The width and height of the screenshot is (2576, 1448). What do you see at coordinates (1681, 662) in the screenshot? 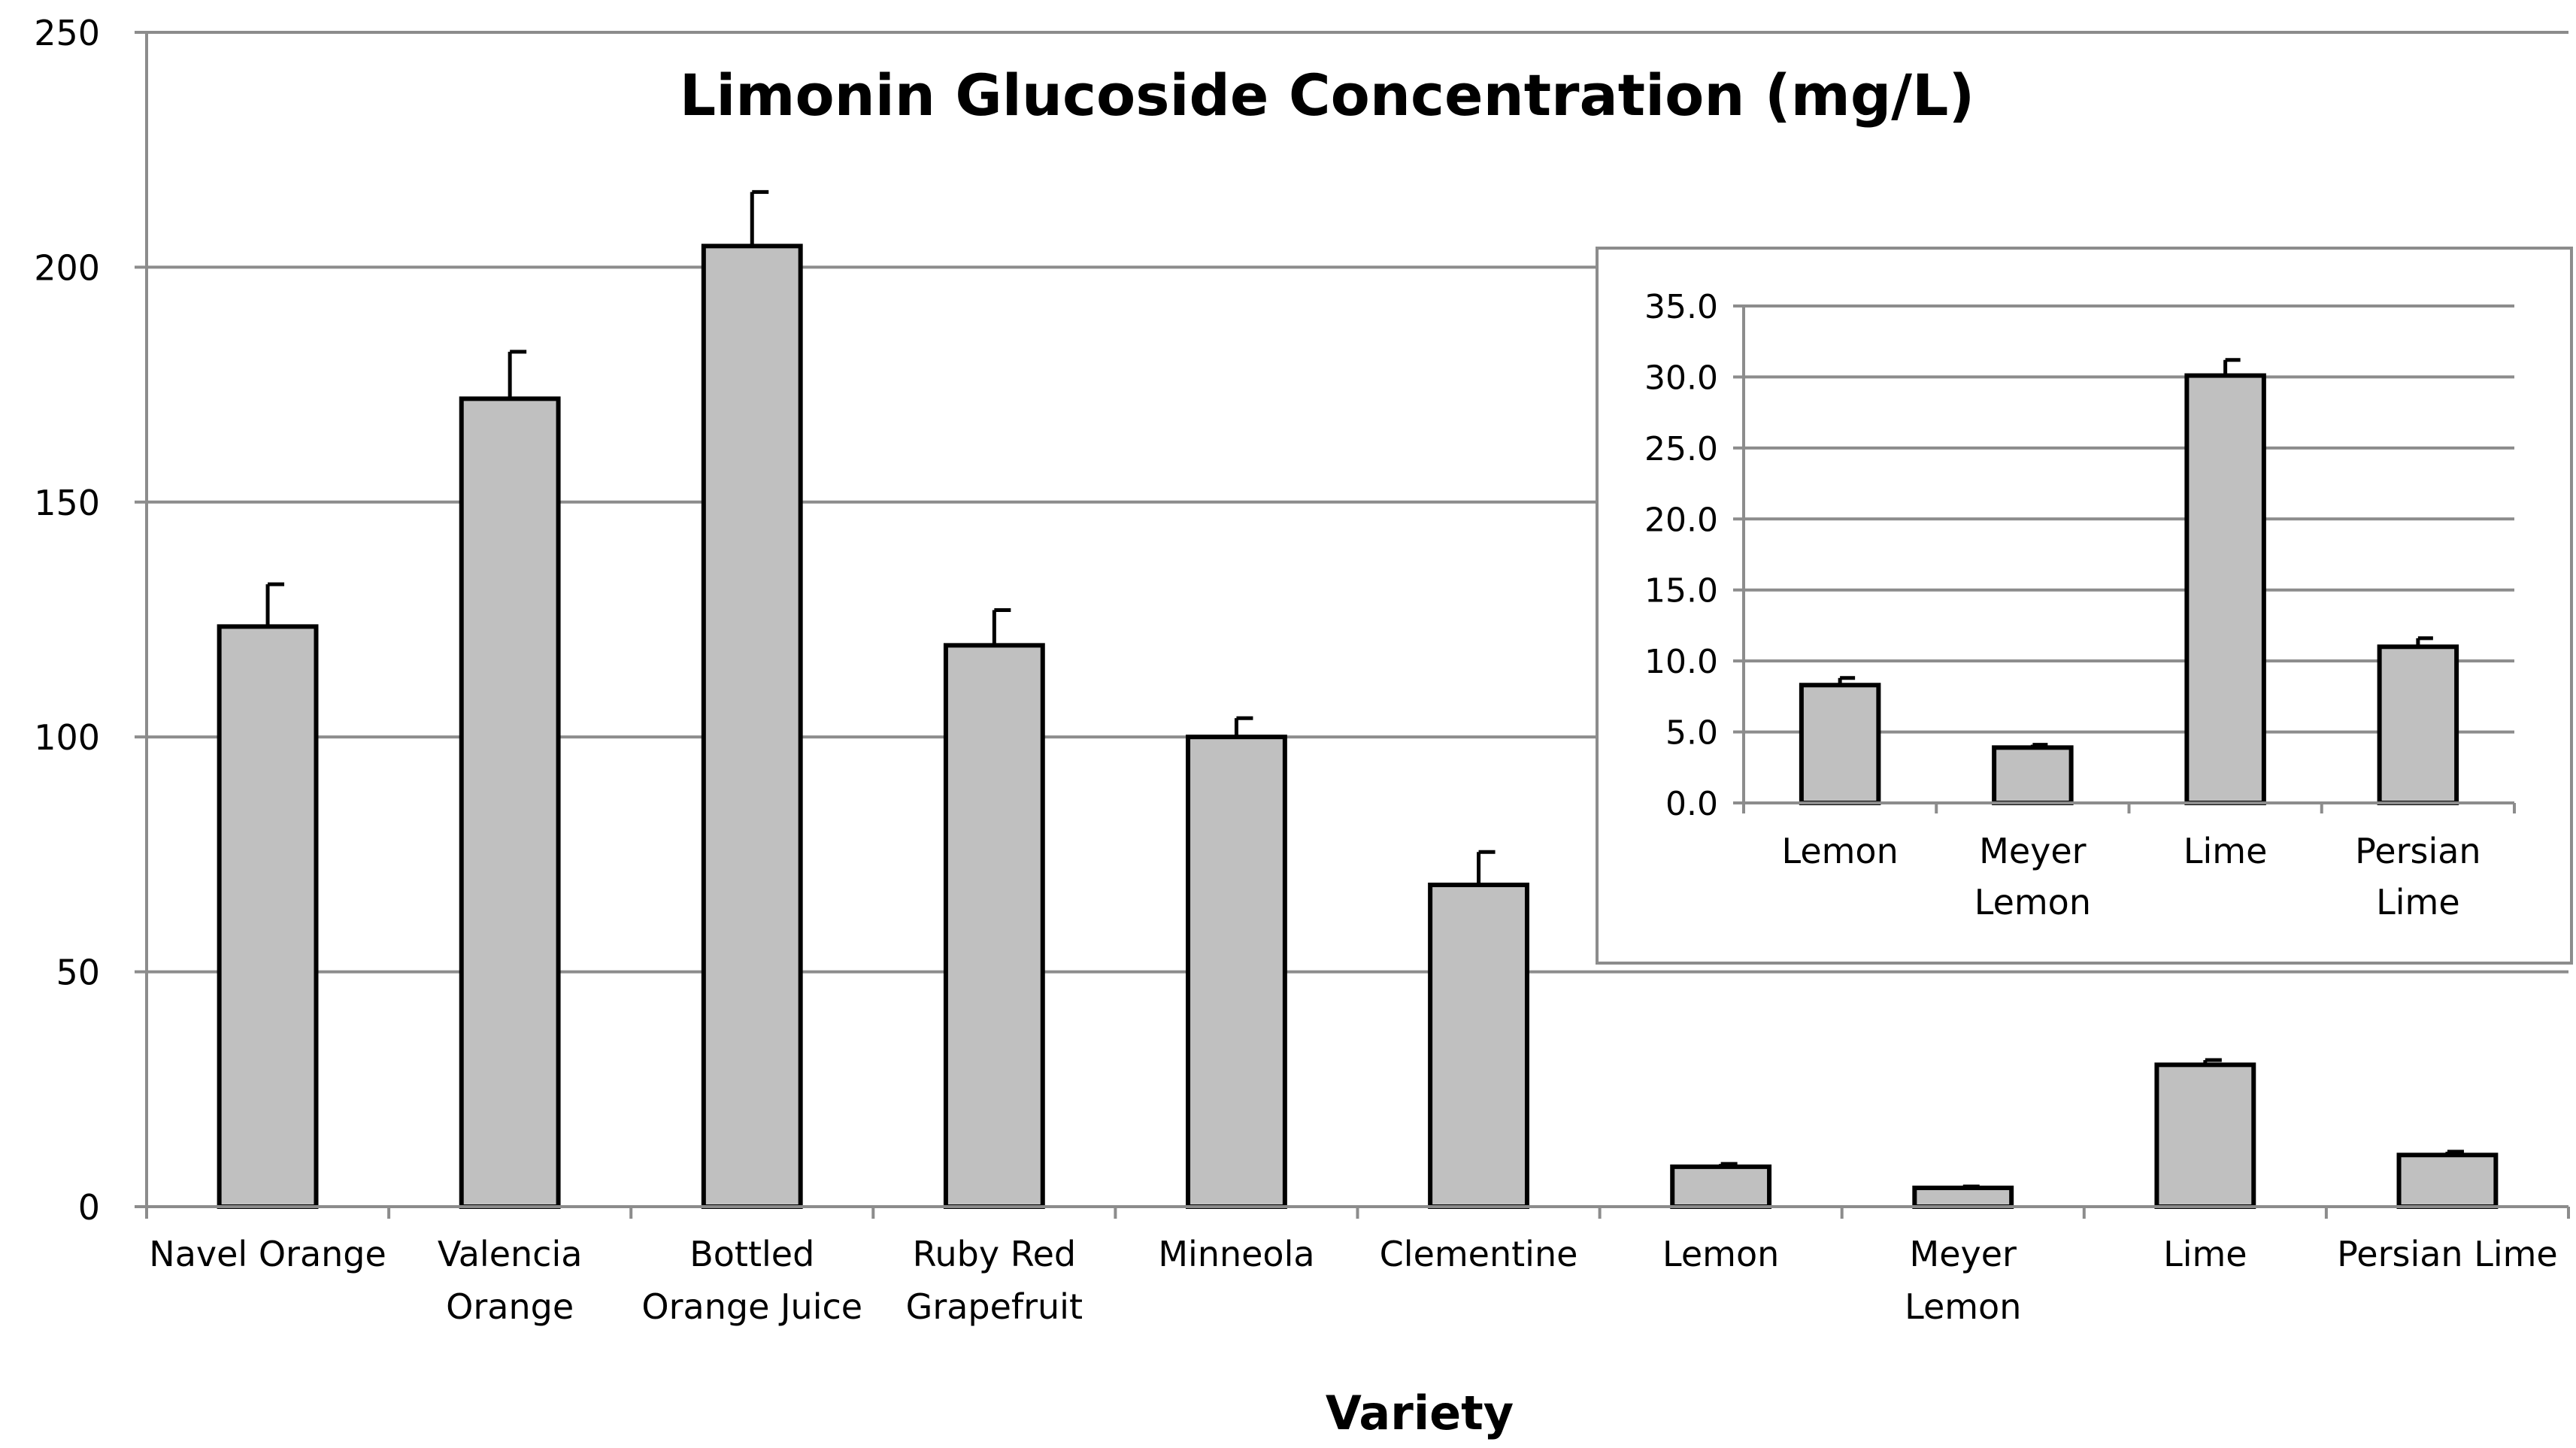
I see `inset-y-tick-label: 10.0` at bounding box center [1681, 662].